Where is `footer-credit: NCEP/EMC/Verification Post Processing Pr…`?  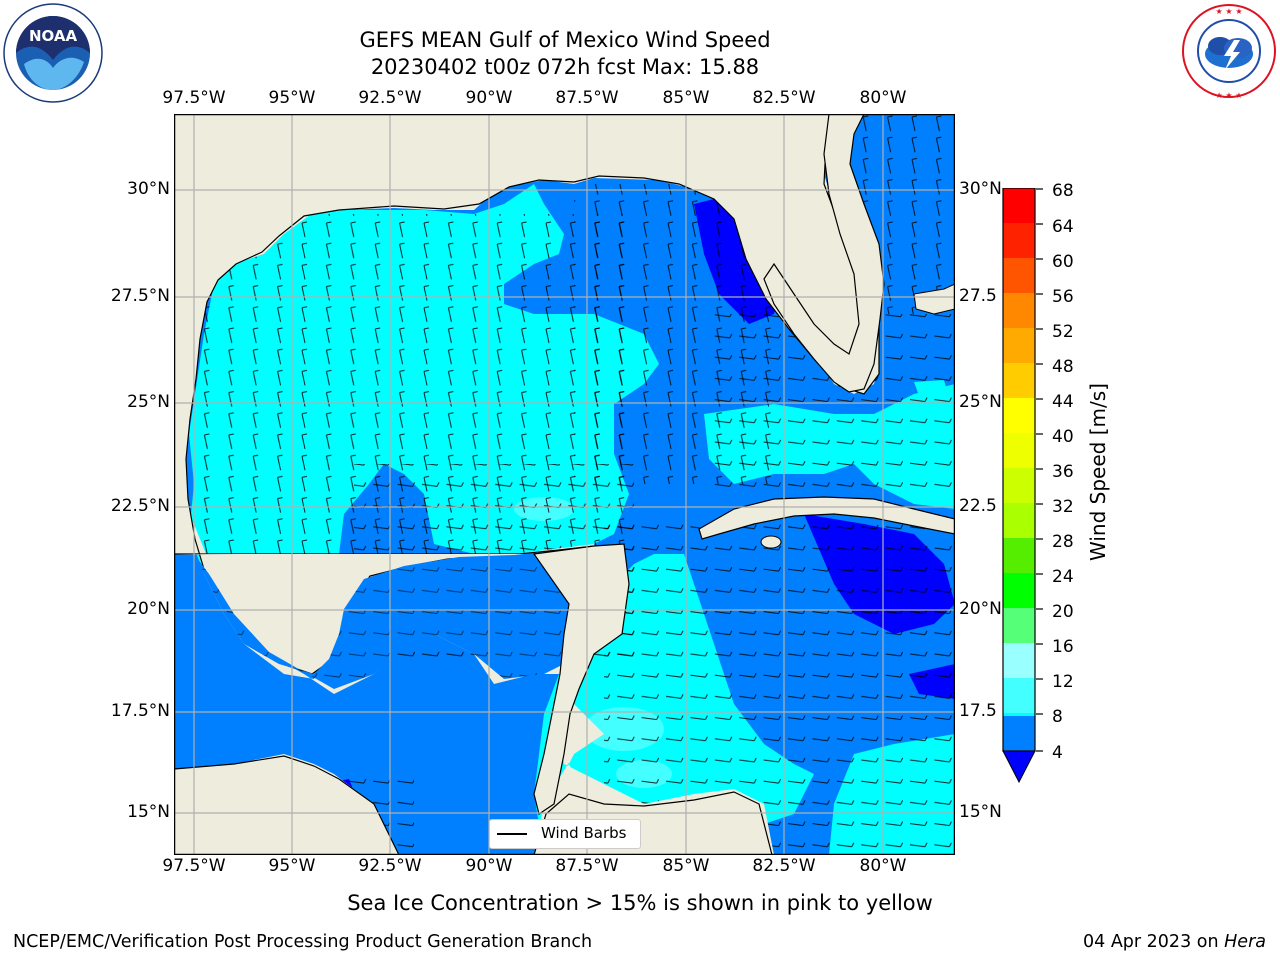
footer-credit: NCEP/EMC/Verification Post Processing Pr… is located at coordinates (303, 942).